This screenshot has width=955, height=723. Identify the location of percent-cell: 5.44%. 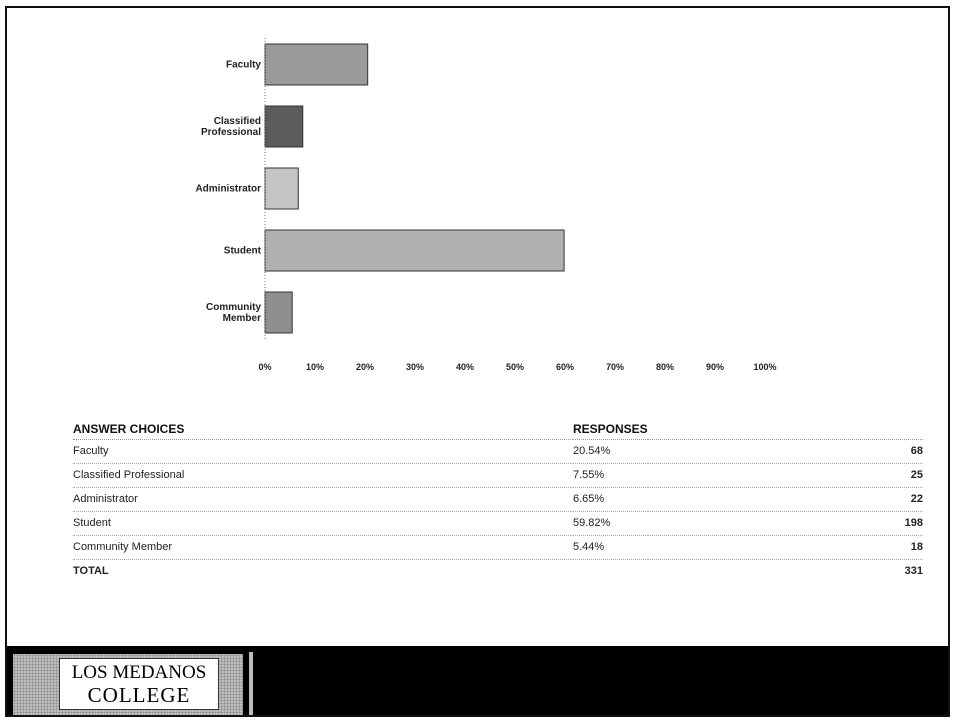
(610, 547).